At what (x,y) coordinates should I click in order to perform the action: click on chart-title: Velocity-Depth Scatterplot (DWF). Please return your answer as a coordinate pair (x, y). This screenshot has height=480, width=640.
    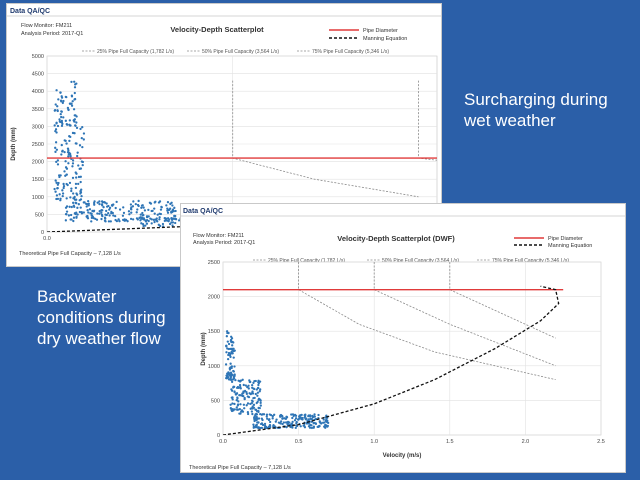
    Looking at the image, I should click on (396, 238).